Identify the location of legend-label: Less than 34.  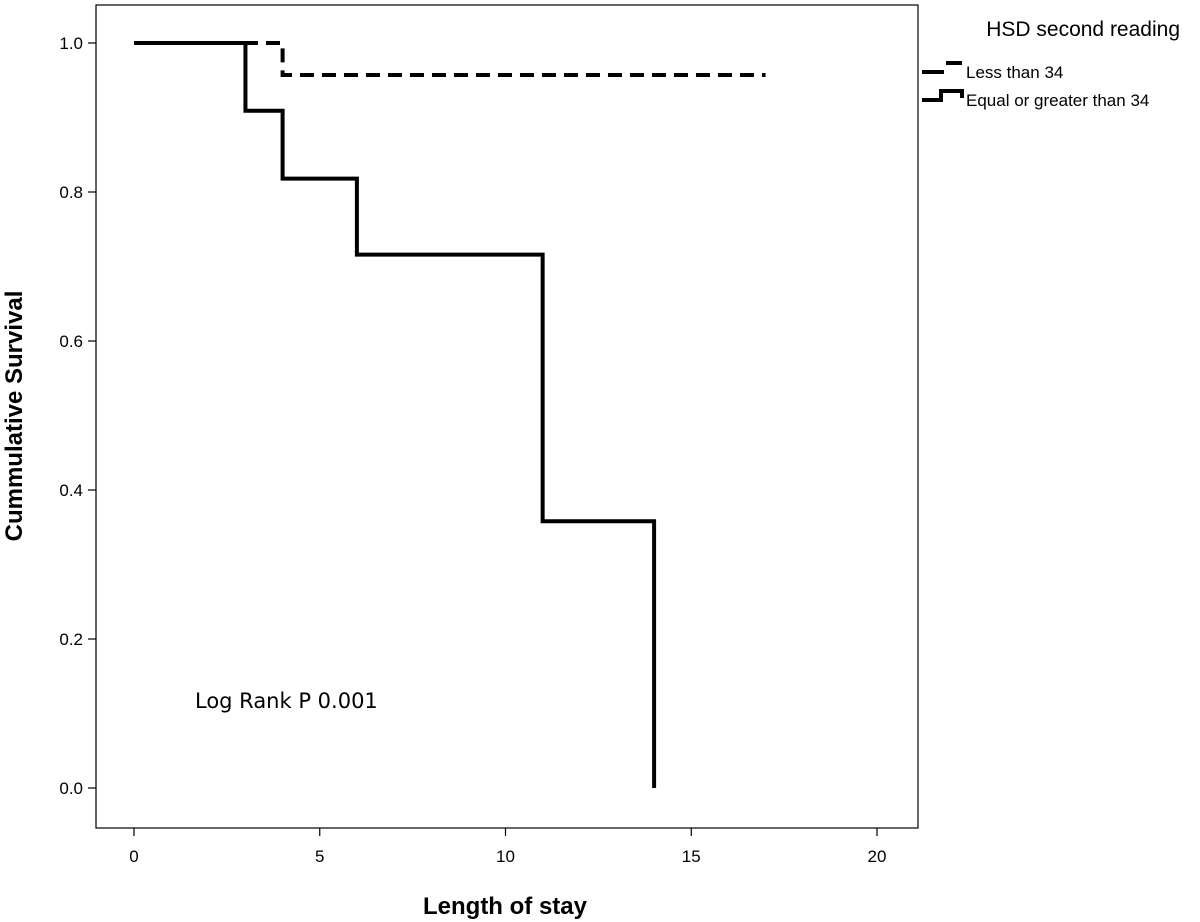
(1014, 72).